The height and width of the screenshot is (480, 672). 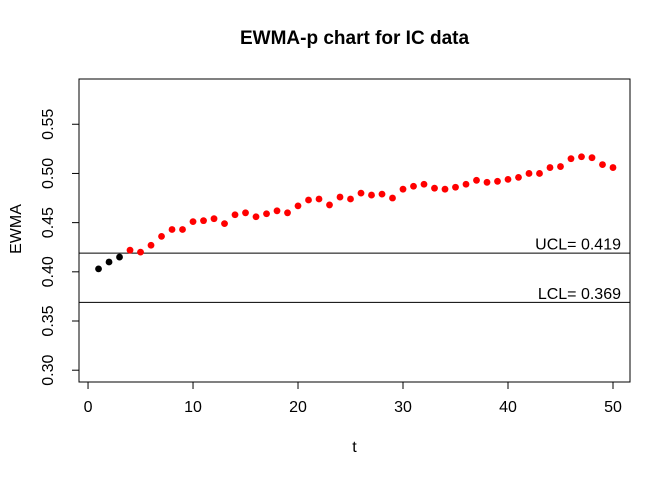 I want to click on x-tick-label: 20, so click(x=298, y=407).